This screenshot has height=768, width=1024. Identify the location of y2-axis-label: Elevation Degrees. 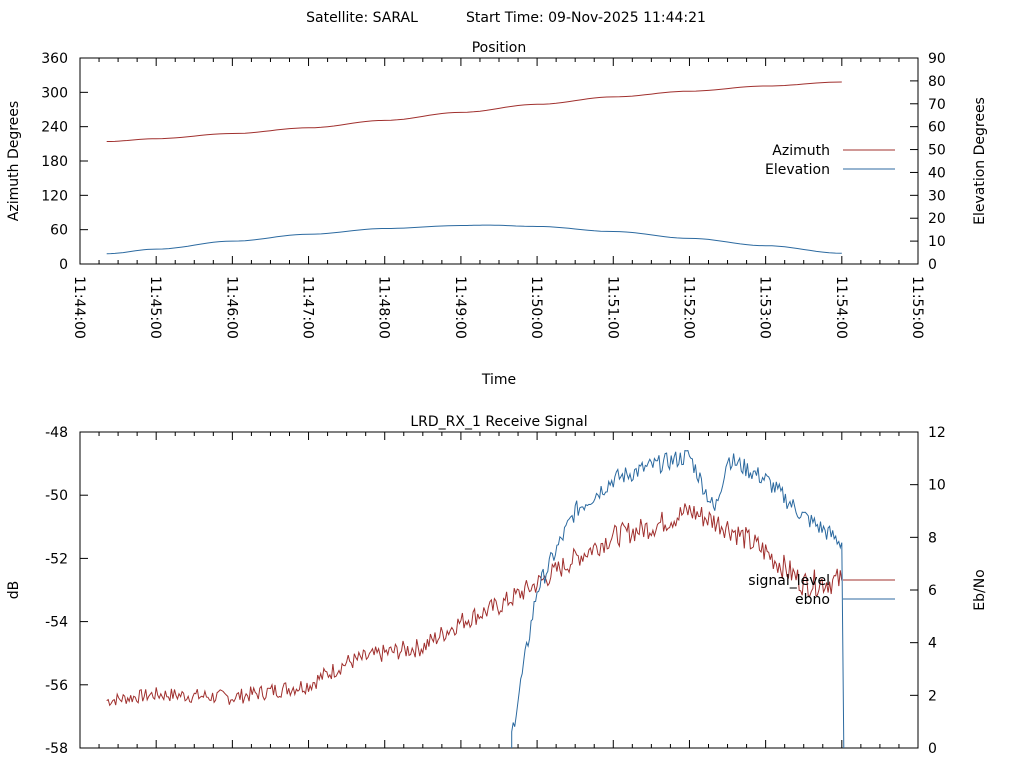
(980, 161).